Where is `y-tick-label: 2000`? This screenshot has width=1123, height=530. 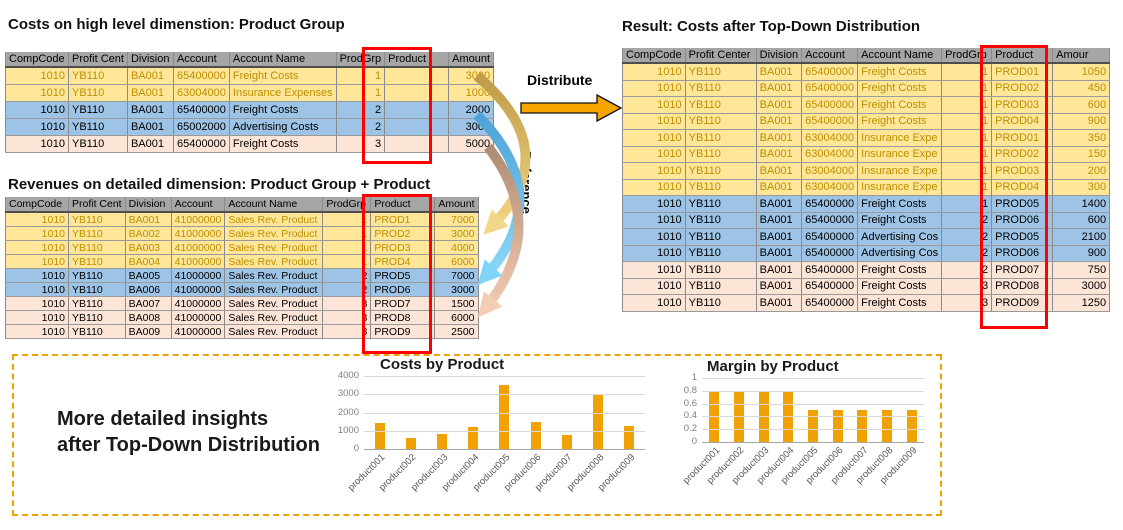 y-tick-label: 2000 is located at coordinates (348, 412).